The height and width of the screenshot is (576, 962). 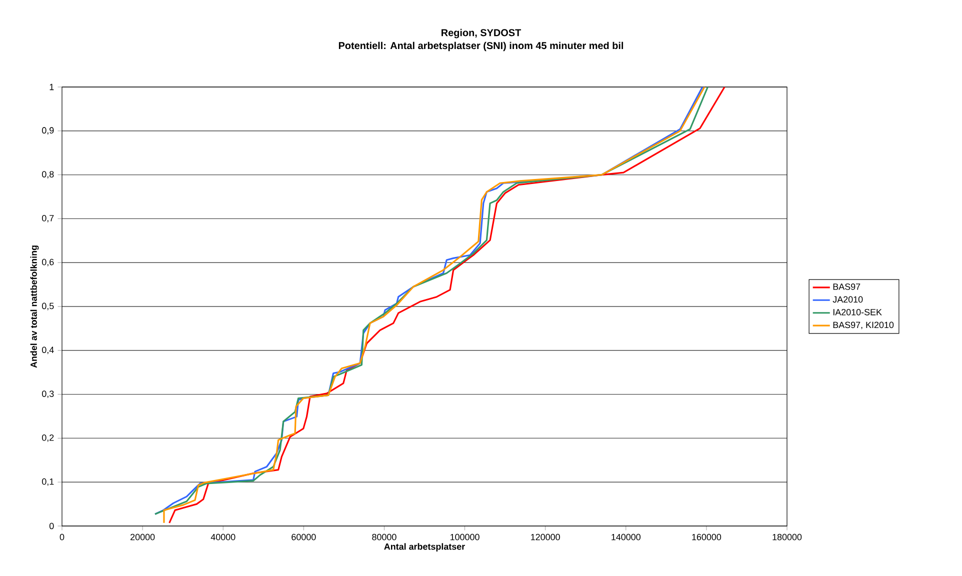 I want to click on x-tick-label: 80000, so click(x=384, y=537).